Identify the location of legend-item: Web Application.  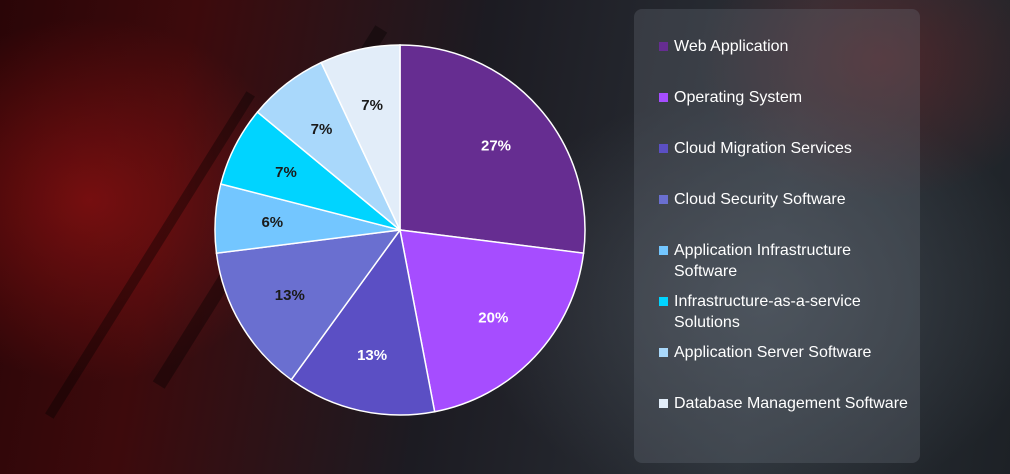
(784, 46).